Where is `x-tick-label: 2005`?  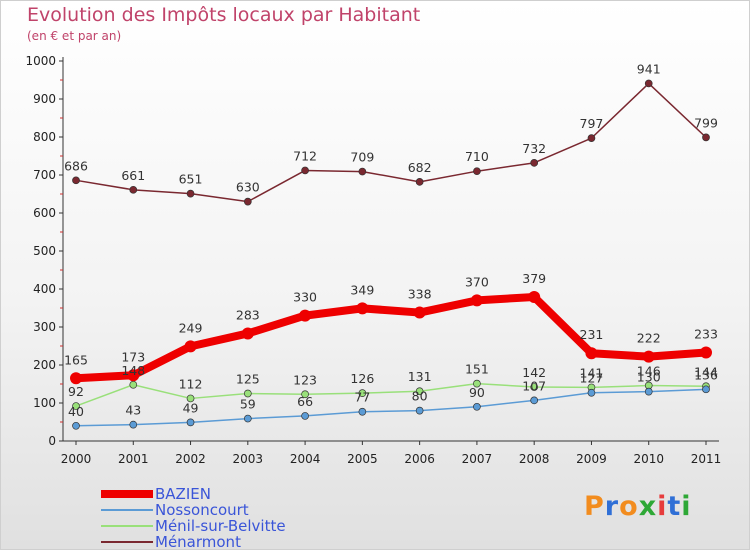 x-tick-label: 2005 is located at coordinates (362, 459).